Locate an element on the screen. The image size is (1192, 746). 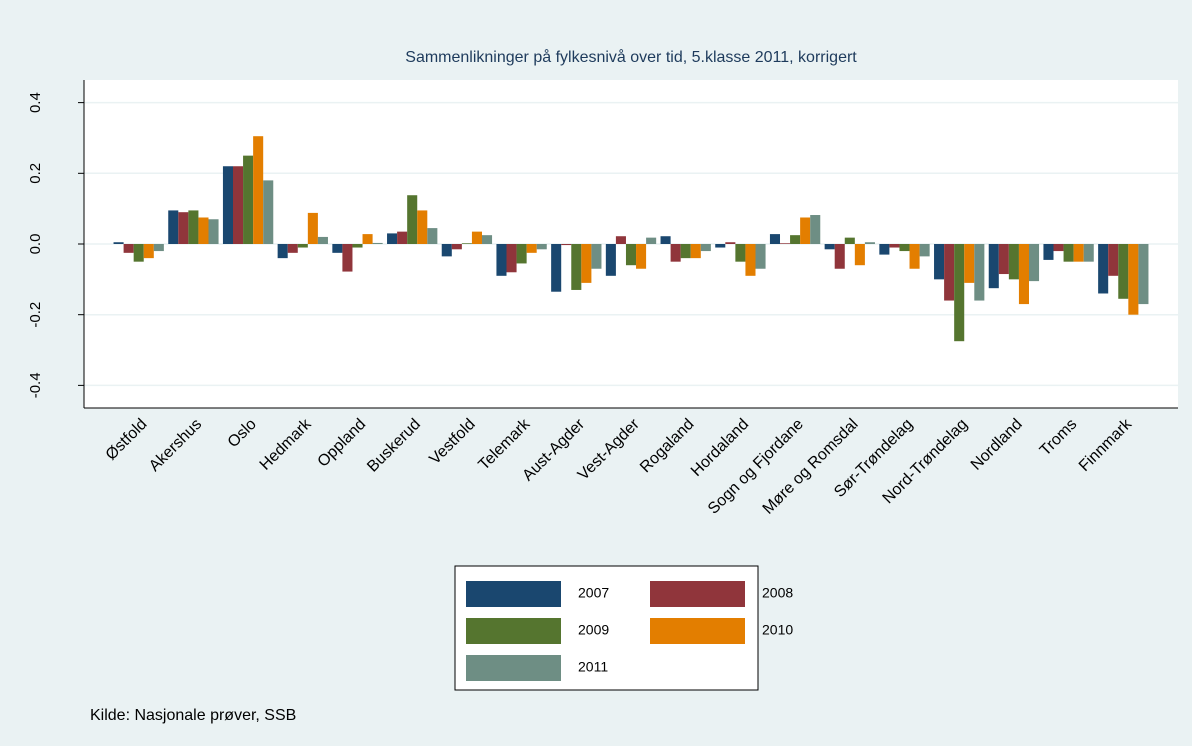
y-tick-label: 0.0 is located at coordinates (35, 244).